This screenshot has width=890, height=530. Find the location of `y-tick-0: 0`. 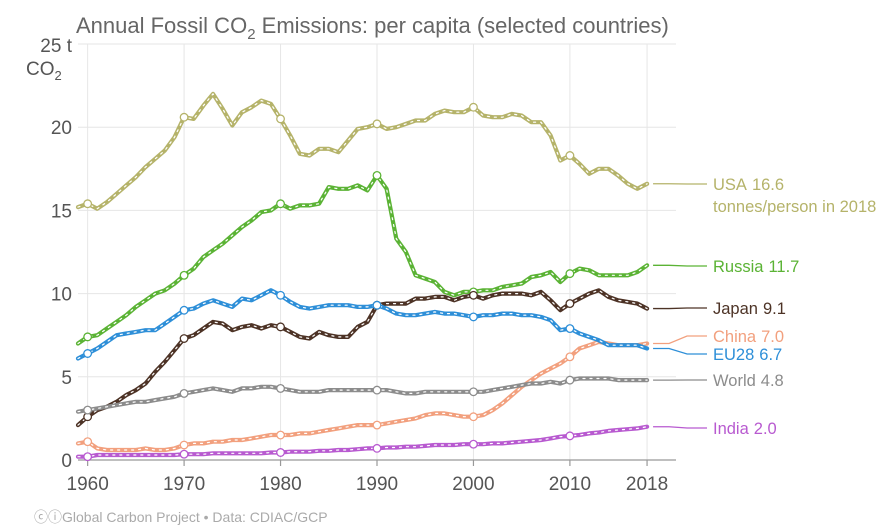

y-tick-0: 0 is located at coordinates (66, 461).